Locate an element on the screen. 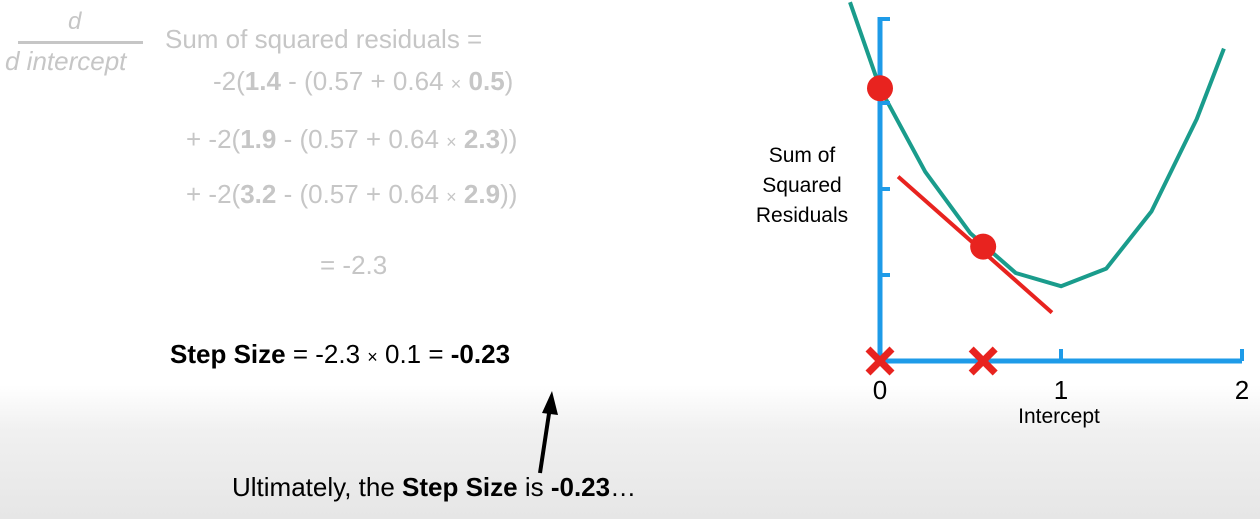 The height and width of the screenshot is (519, 1260). caption-text-2: is is located at coordinates (534, 487).